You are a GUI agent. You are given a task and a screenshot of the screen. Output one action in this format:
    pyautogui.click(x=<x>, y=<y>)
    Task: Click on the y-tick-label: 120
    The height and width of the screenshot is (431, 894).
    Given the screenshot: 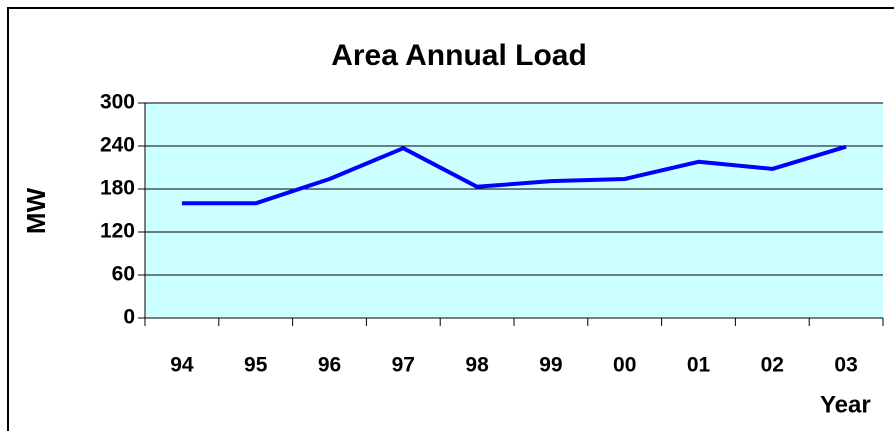 What is the action you would take?
    pyautogui.click(x=117, y=231)
    